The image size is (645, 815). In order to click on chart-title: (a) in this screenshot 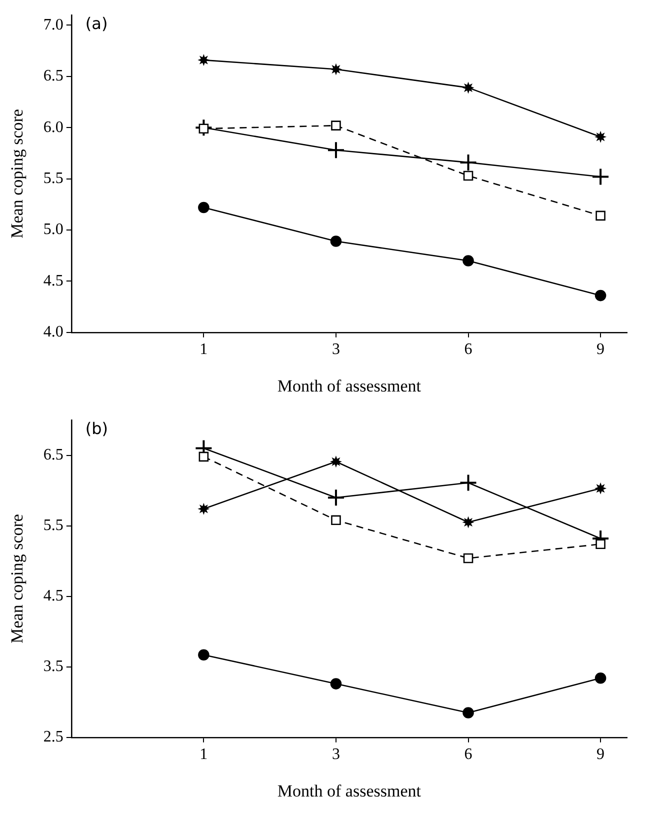, I will do `click(96, 24)`.